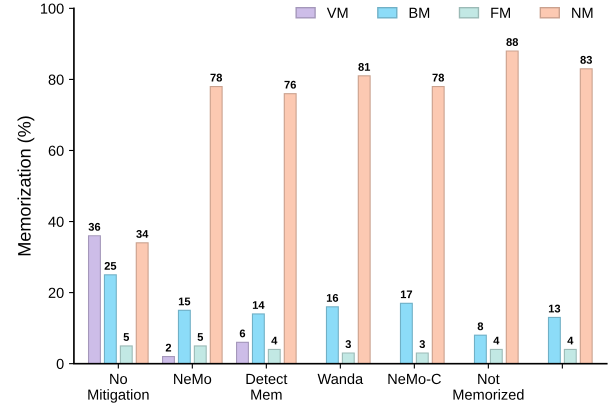 This screenshot has height=418, width=616. I want to click on x-tick-label: NeMo-C, so click(414, 379).